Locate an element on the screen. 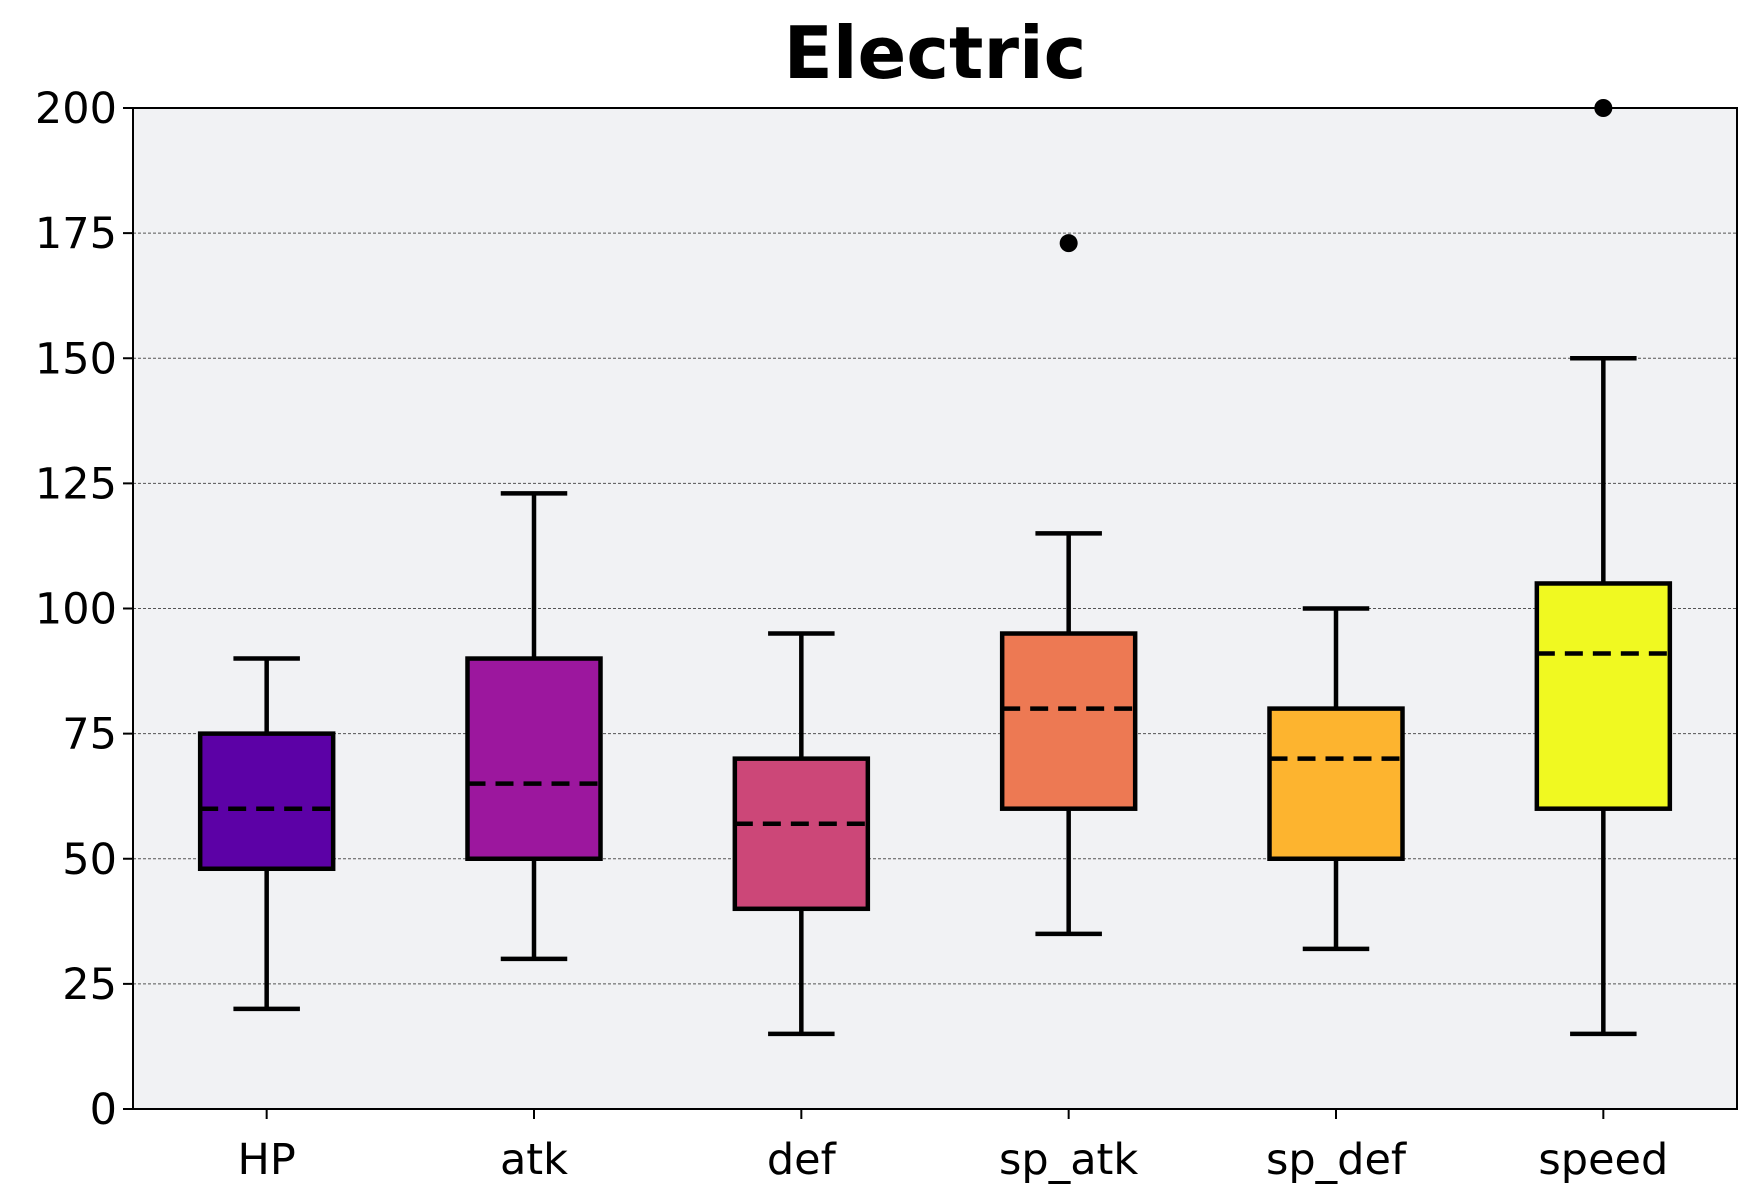  x-tick-label-speed: speed is located at coordinates (1603, 1160).